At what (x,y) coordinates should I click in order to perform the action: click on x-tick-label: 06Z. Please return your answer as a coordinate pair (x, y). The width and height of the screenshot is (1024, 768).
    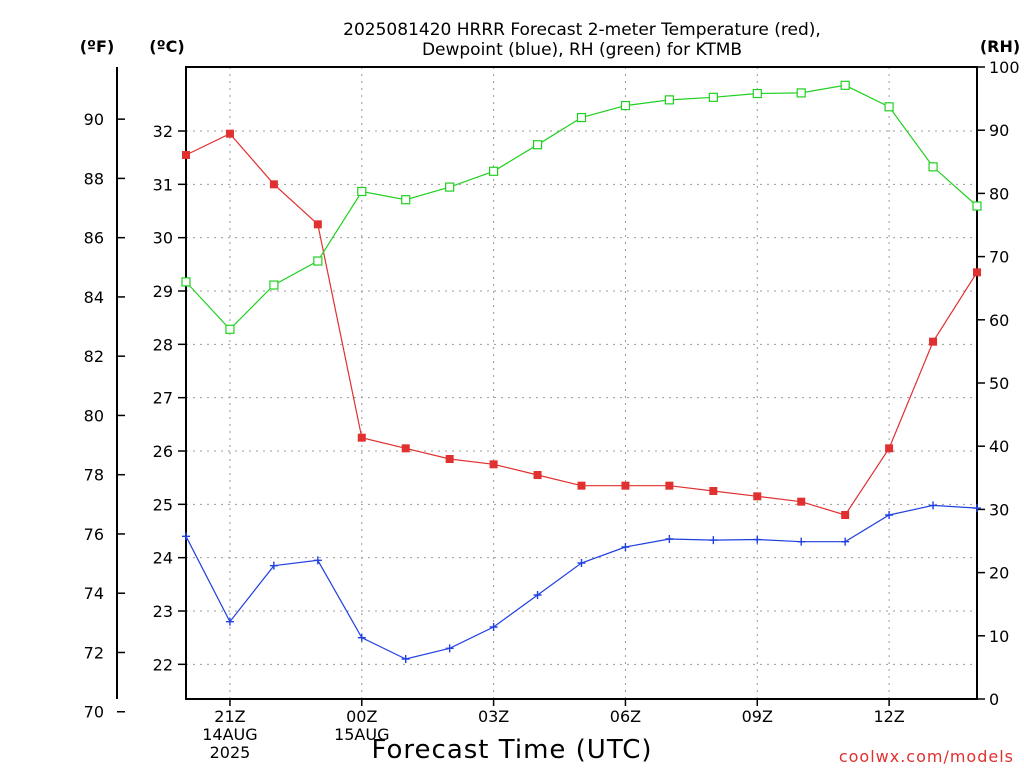
    Looking at the image, I should click on (625, 716).